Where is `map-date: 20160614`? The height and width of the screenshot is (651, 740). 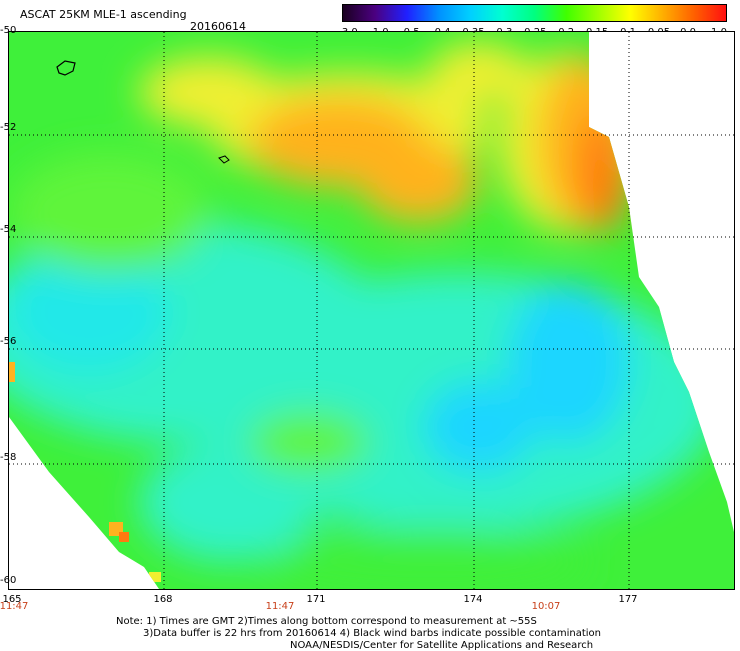 map-date: 20160614 is located at coordinates (218, 26).